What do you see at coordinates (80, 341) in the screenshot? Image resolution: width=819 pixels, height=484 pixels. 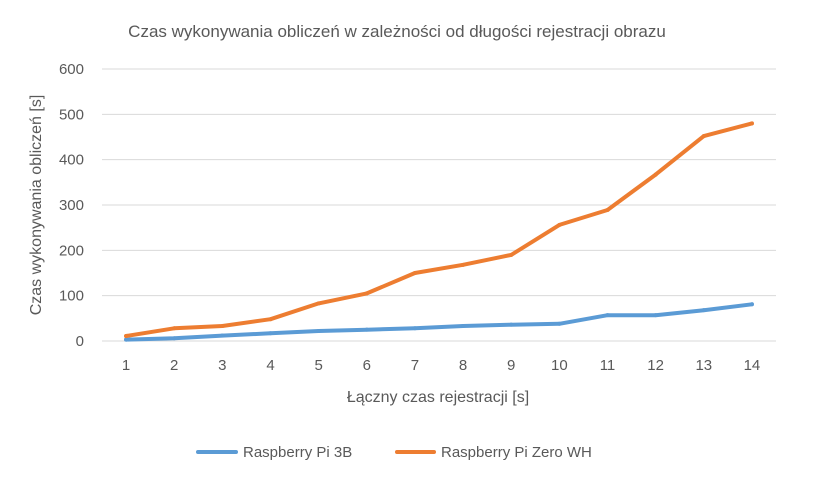 I see `y-tick-label: 0` at bounding box center [80, 341].